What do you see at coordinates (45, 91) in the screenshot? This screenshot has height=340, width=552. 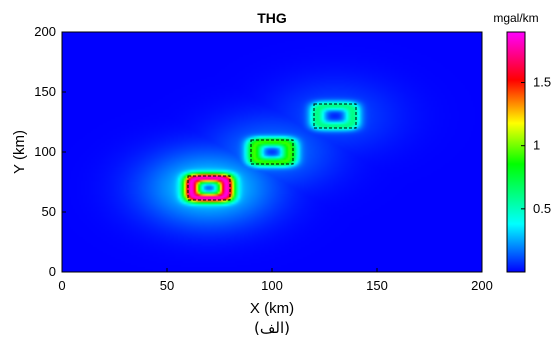 I see `y-tick-label: 150` at bounding box center [45, 91].